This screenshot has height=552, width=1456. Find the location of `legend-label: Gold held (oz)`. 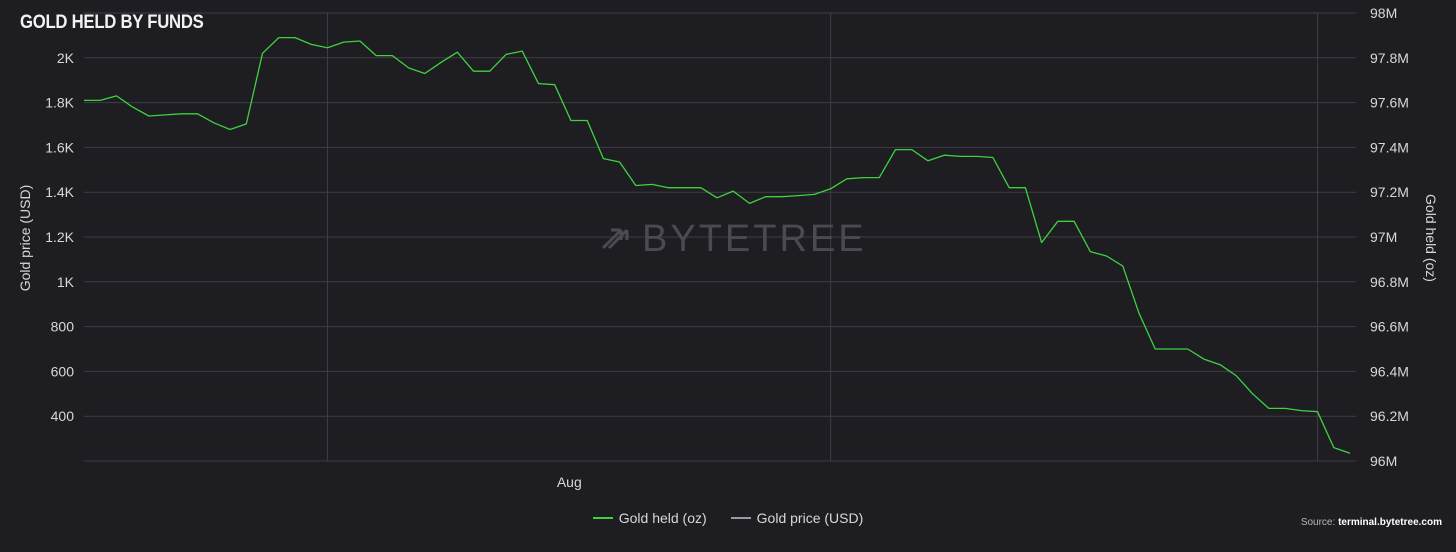

legend-label: Gold held (oz) is located at coordinates (662, 518).